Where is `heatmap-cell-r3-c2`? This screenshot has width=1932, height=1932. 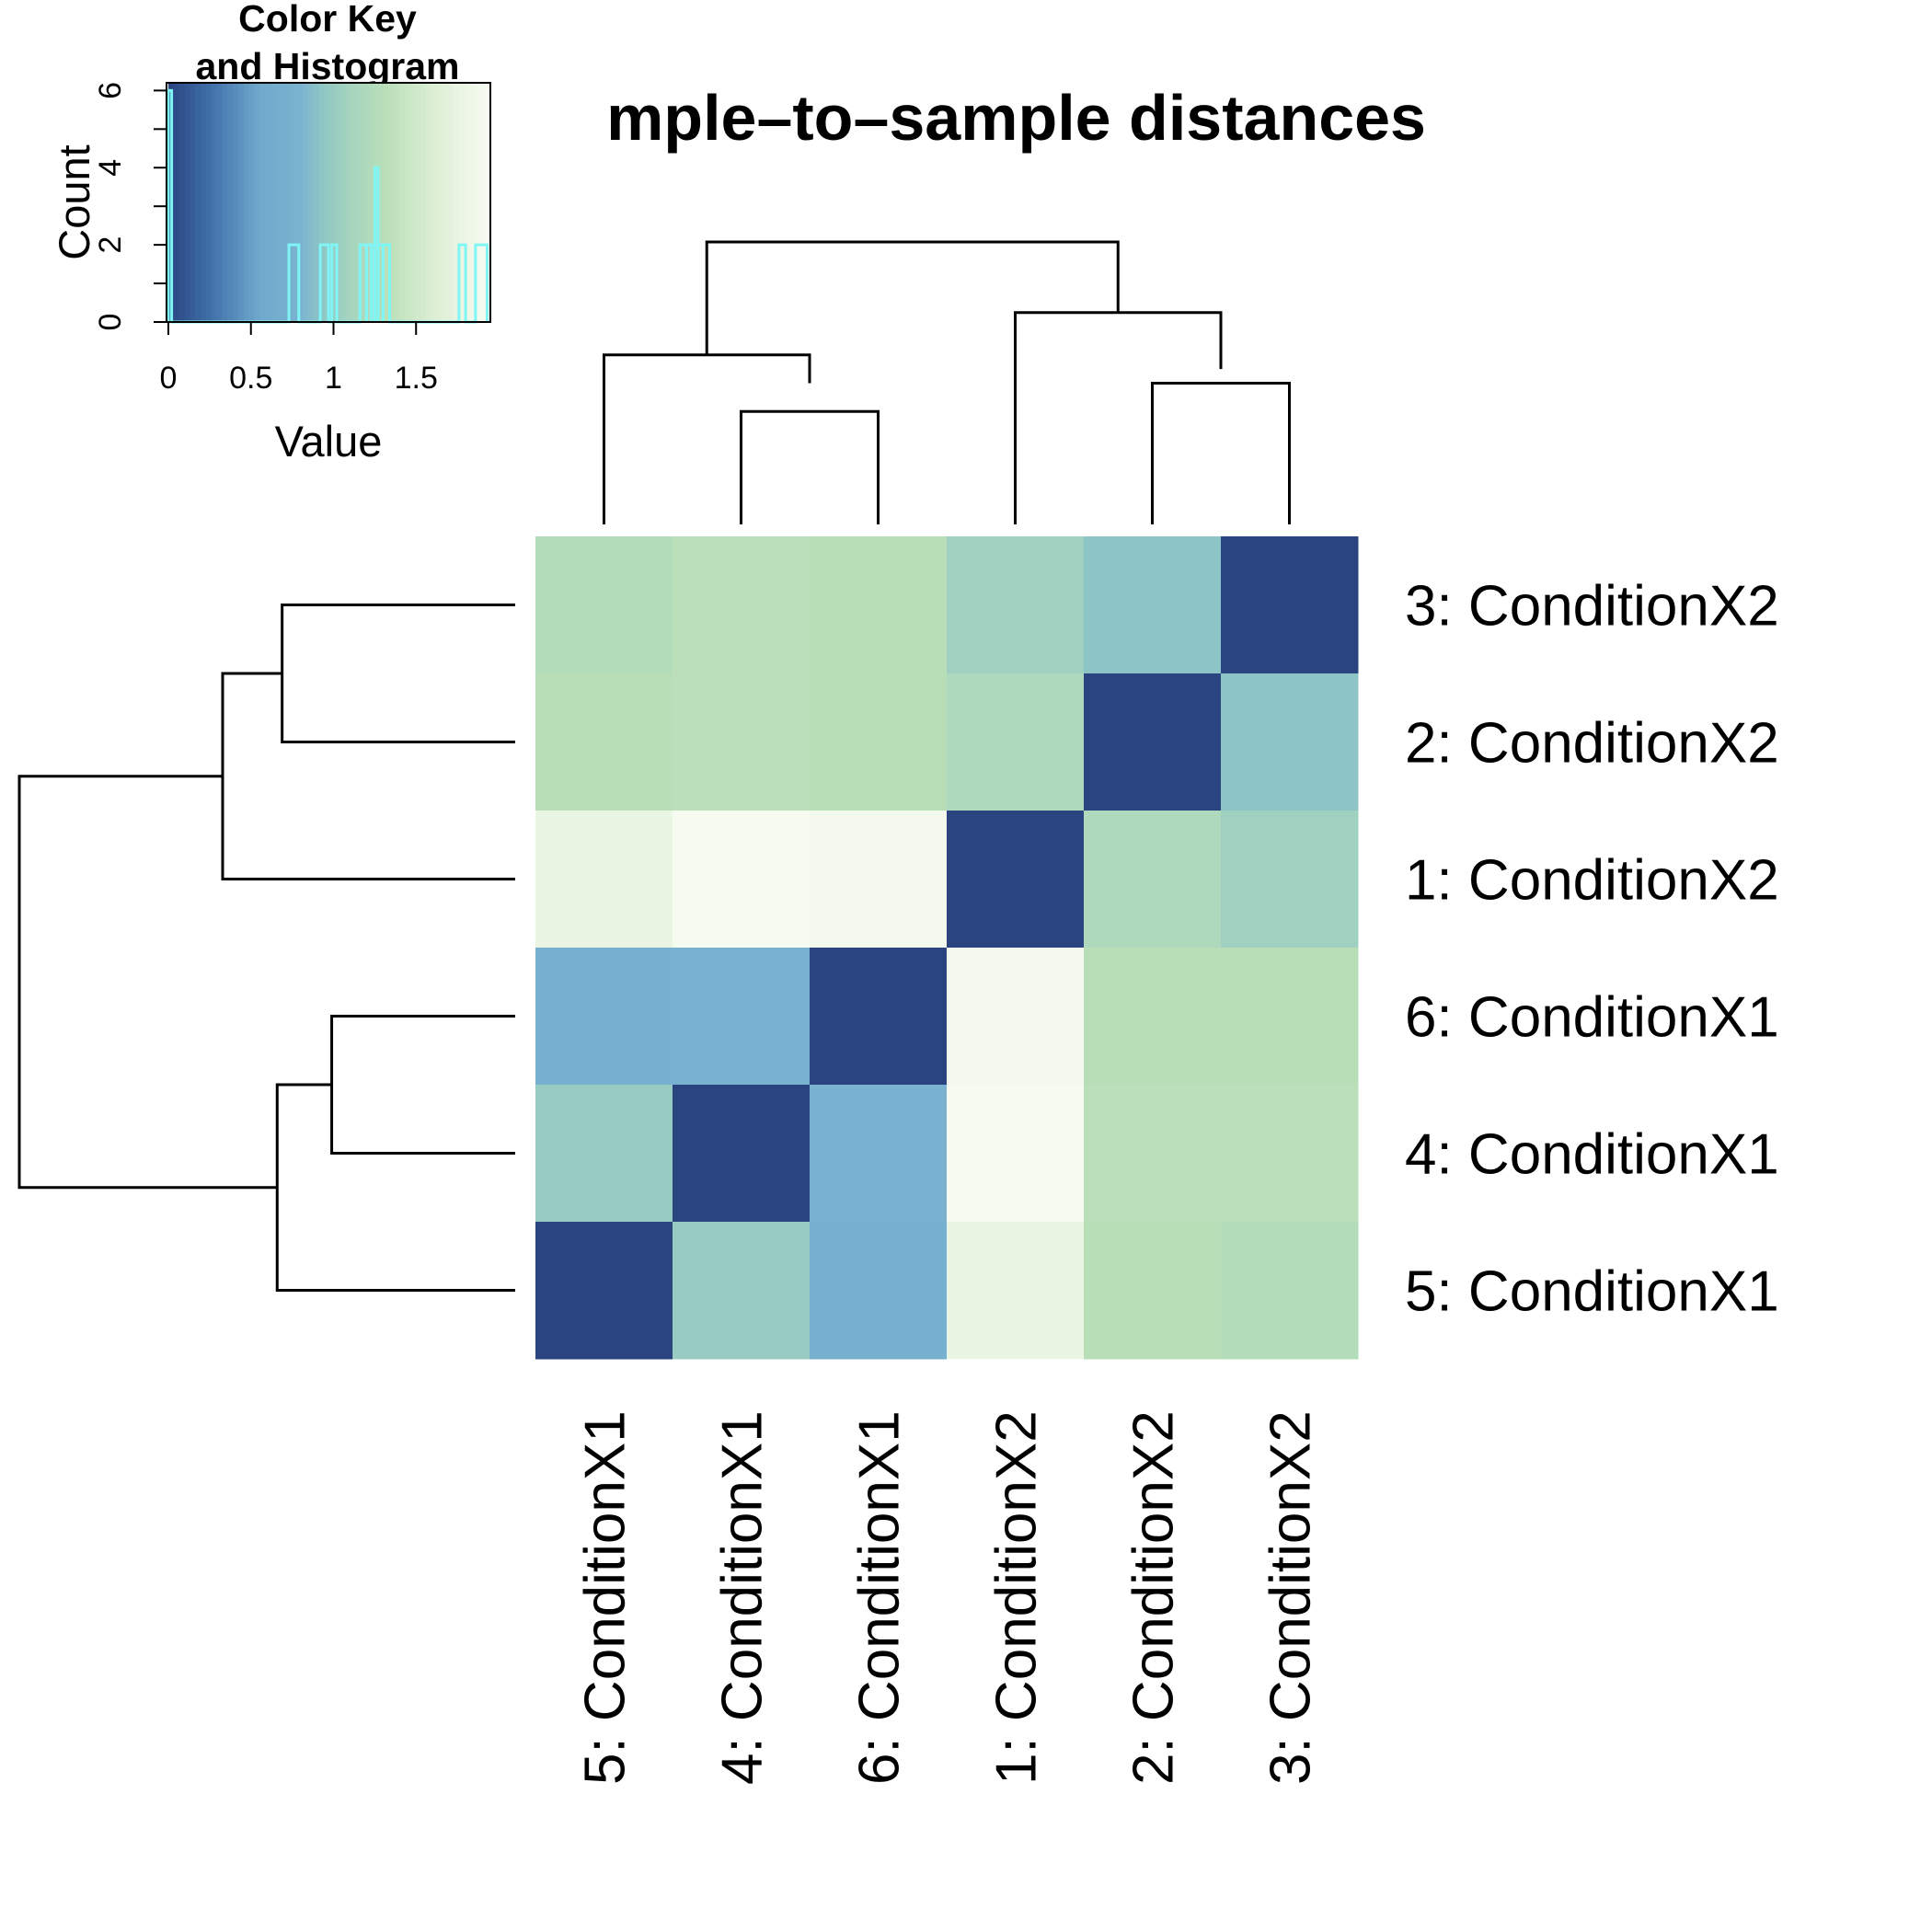 heatmap-cell-r3-c2 is located at coordinates (742, 880).